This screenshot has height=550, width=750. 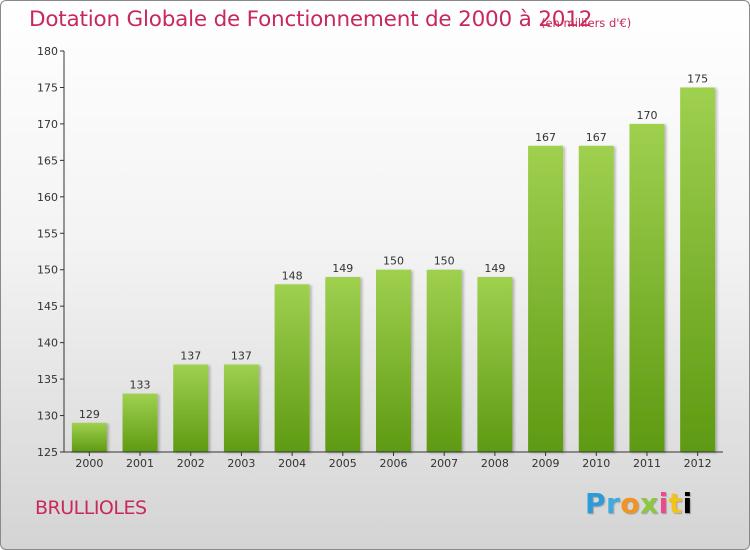 What do you see at coordinates (646, 115) in the screenshot?
I see `bar-value-label: 170` at bounding box center [646, 115].